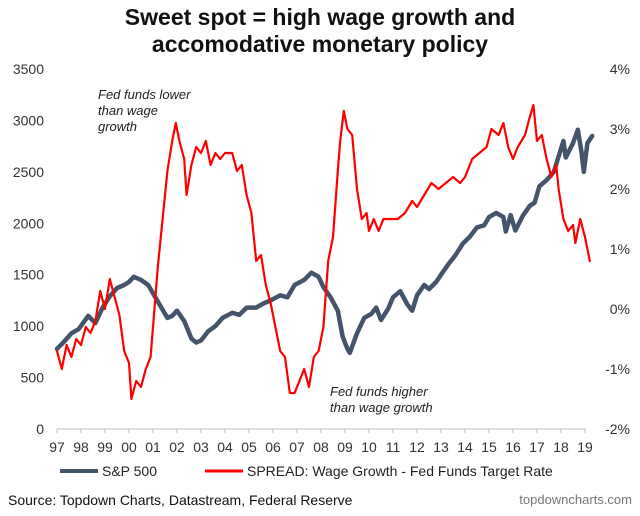 This screenshot has height=516, width=640. Describe the element at coordinates (489, 447) in the screenshot. I see `x-tick-label: 15` at that location.